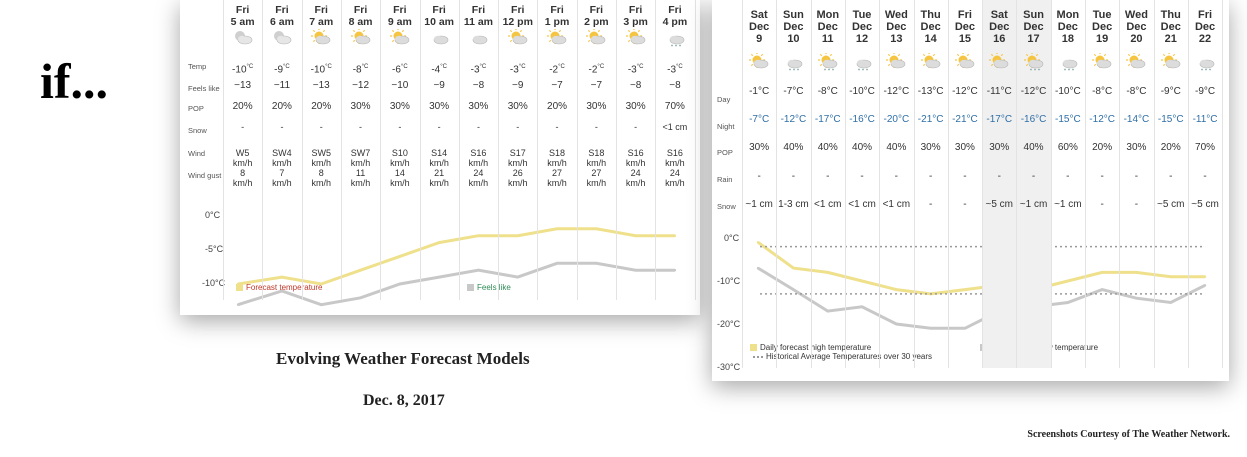 The image size is (1247, 457). I want to click on night-temp-cell: -15°C, so click(1170, 119).